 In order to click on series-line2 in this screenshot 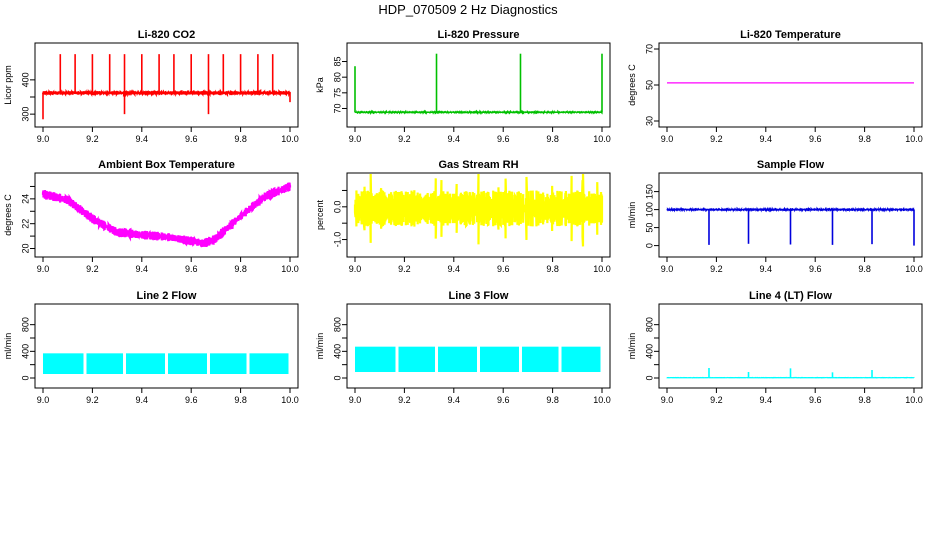, I will do `click(166, 363)`.